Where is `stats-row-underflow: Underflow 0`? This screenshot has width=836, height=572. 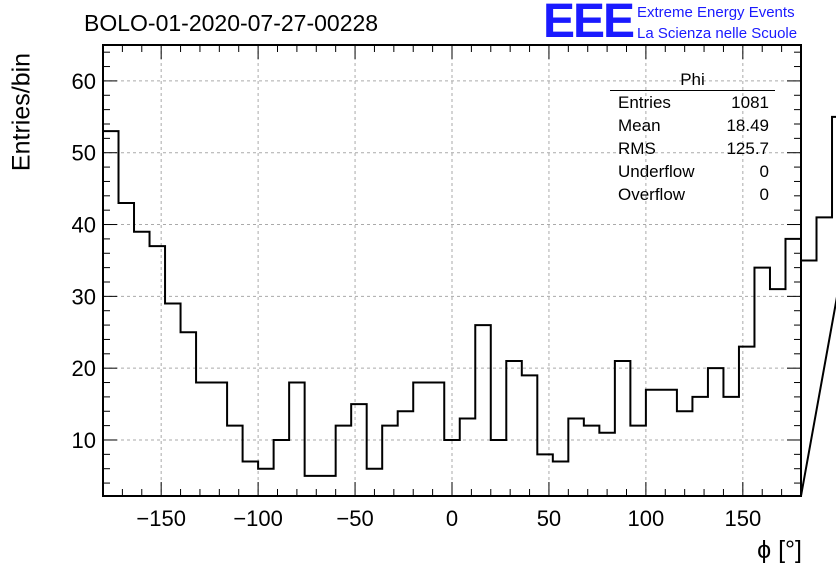 stats-row-underflow: Underflow 0 is located at coordinates (692, 171).